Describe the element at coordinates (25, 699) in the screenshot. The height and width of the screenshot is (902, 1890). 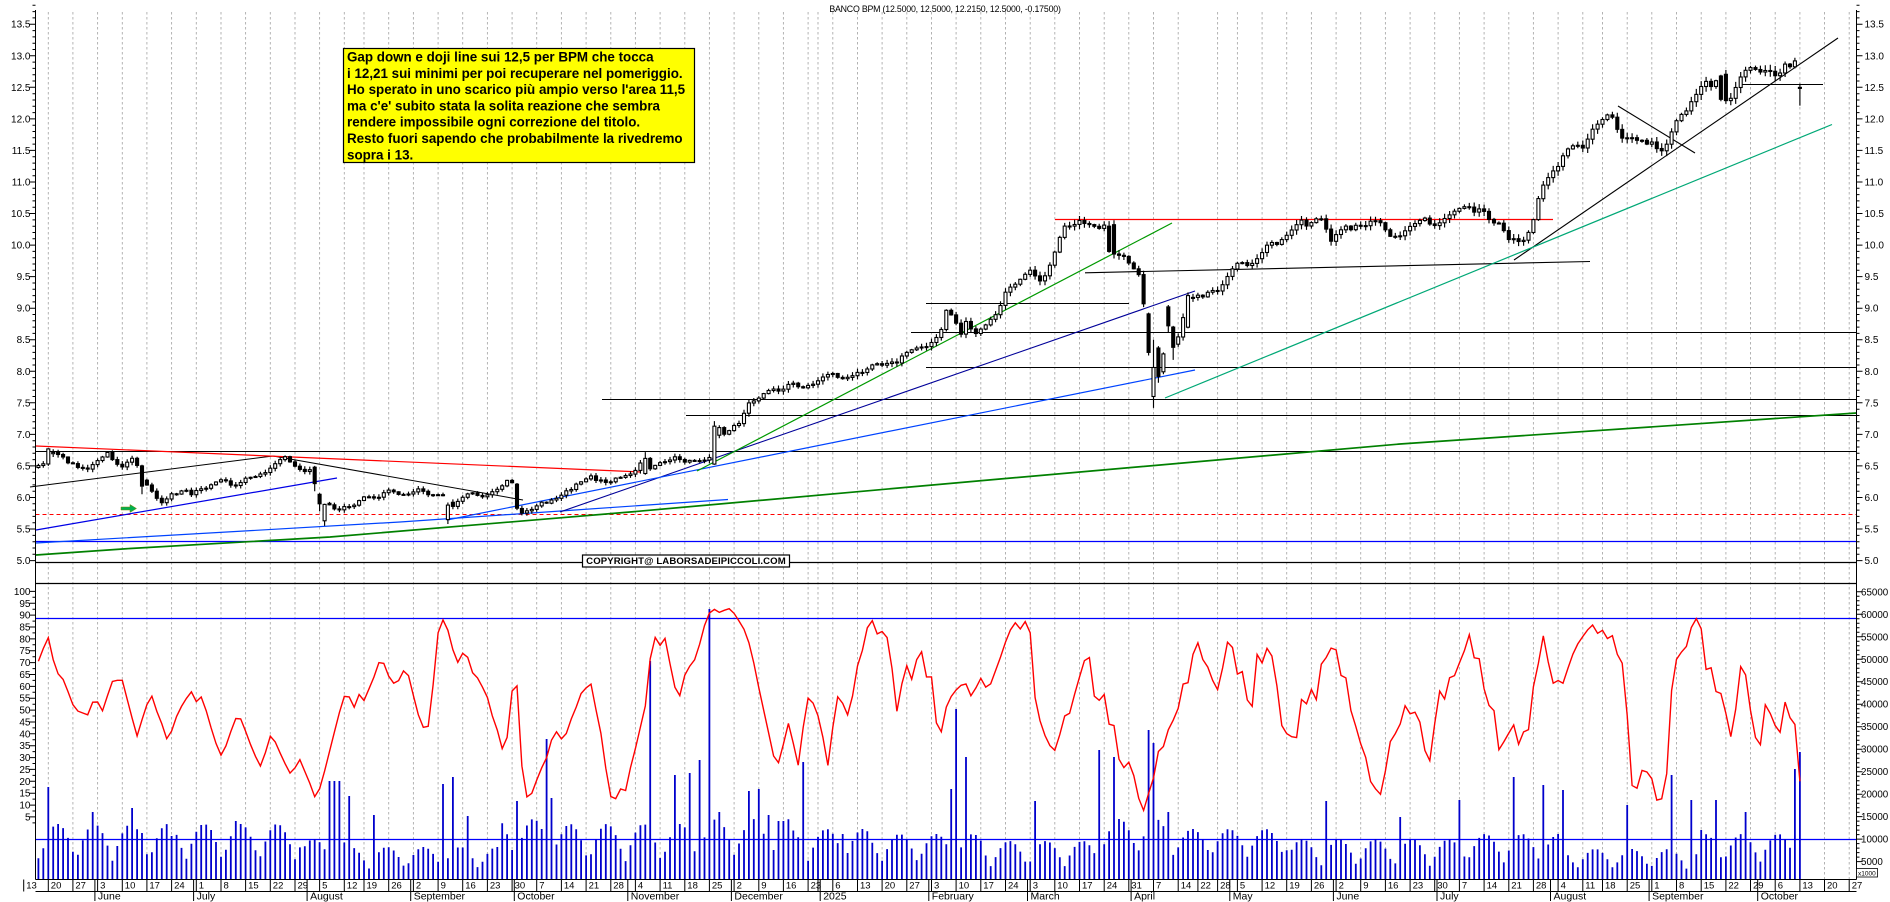
I see `svg-text: 55` at that location.